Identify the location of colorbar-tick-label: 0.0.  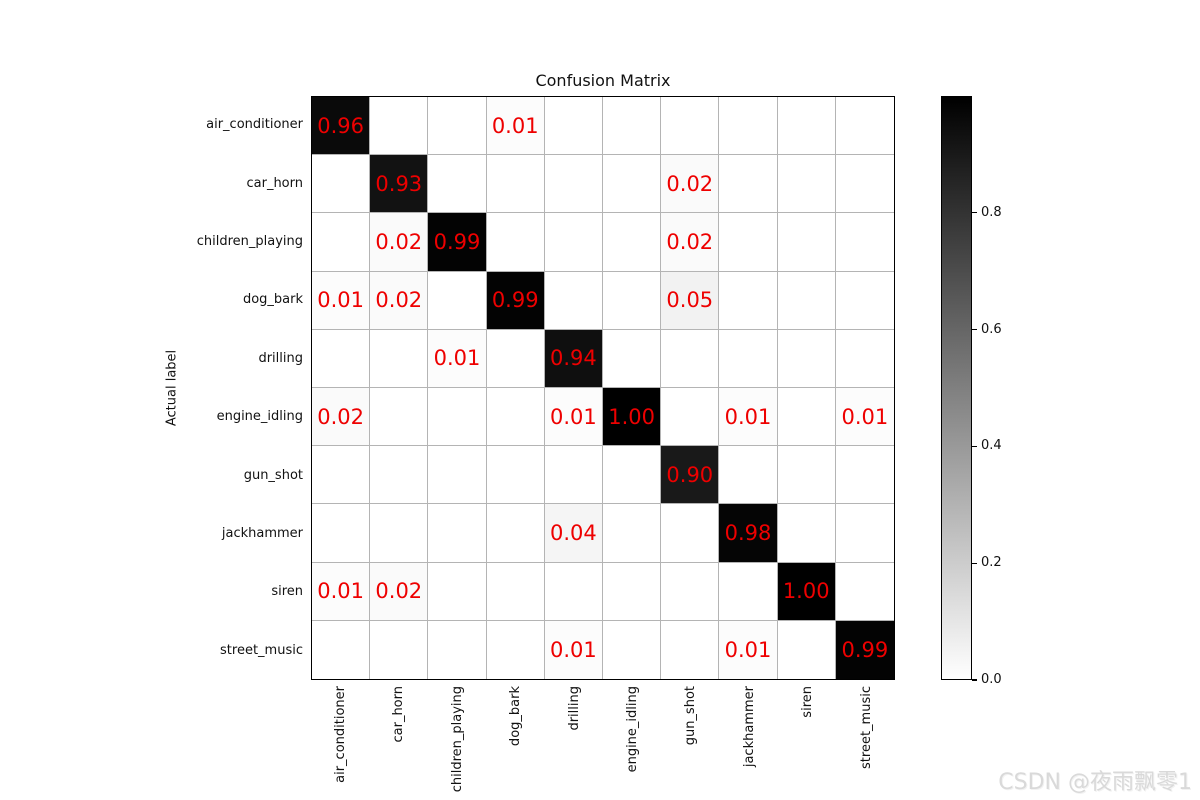
(991, 679).